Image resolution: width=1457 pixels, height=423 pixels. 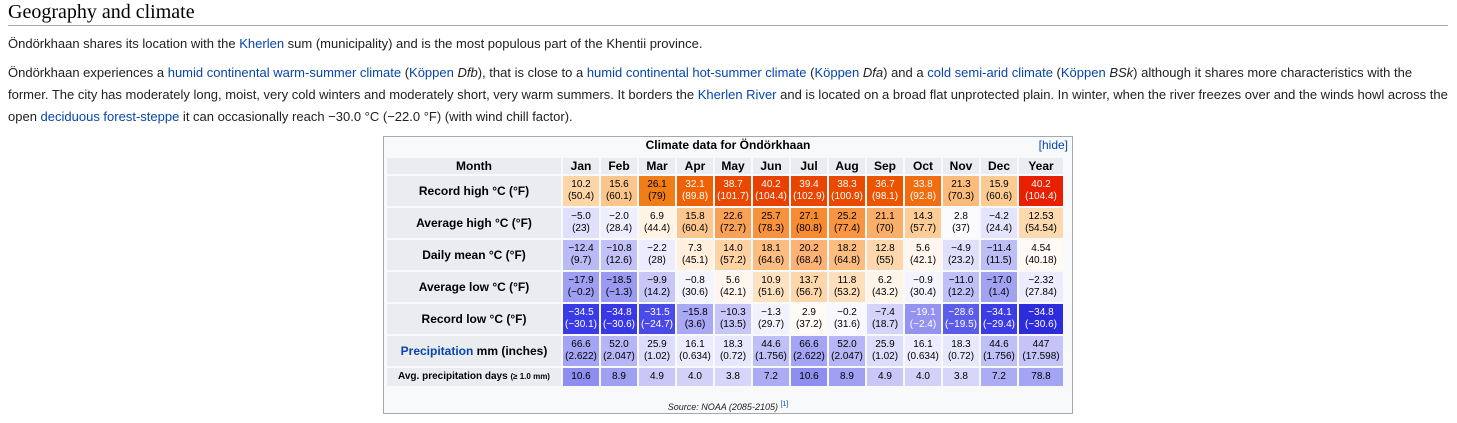 I want to click on climate-cell: 15.6 (60.1), so click(x=619, y=191).